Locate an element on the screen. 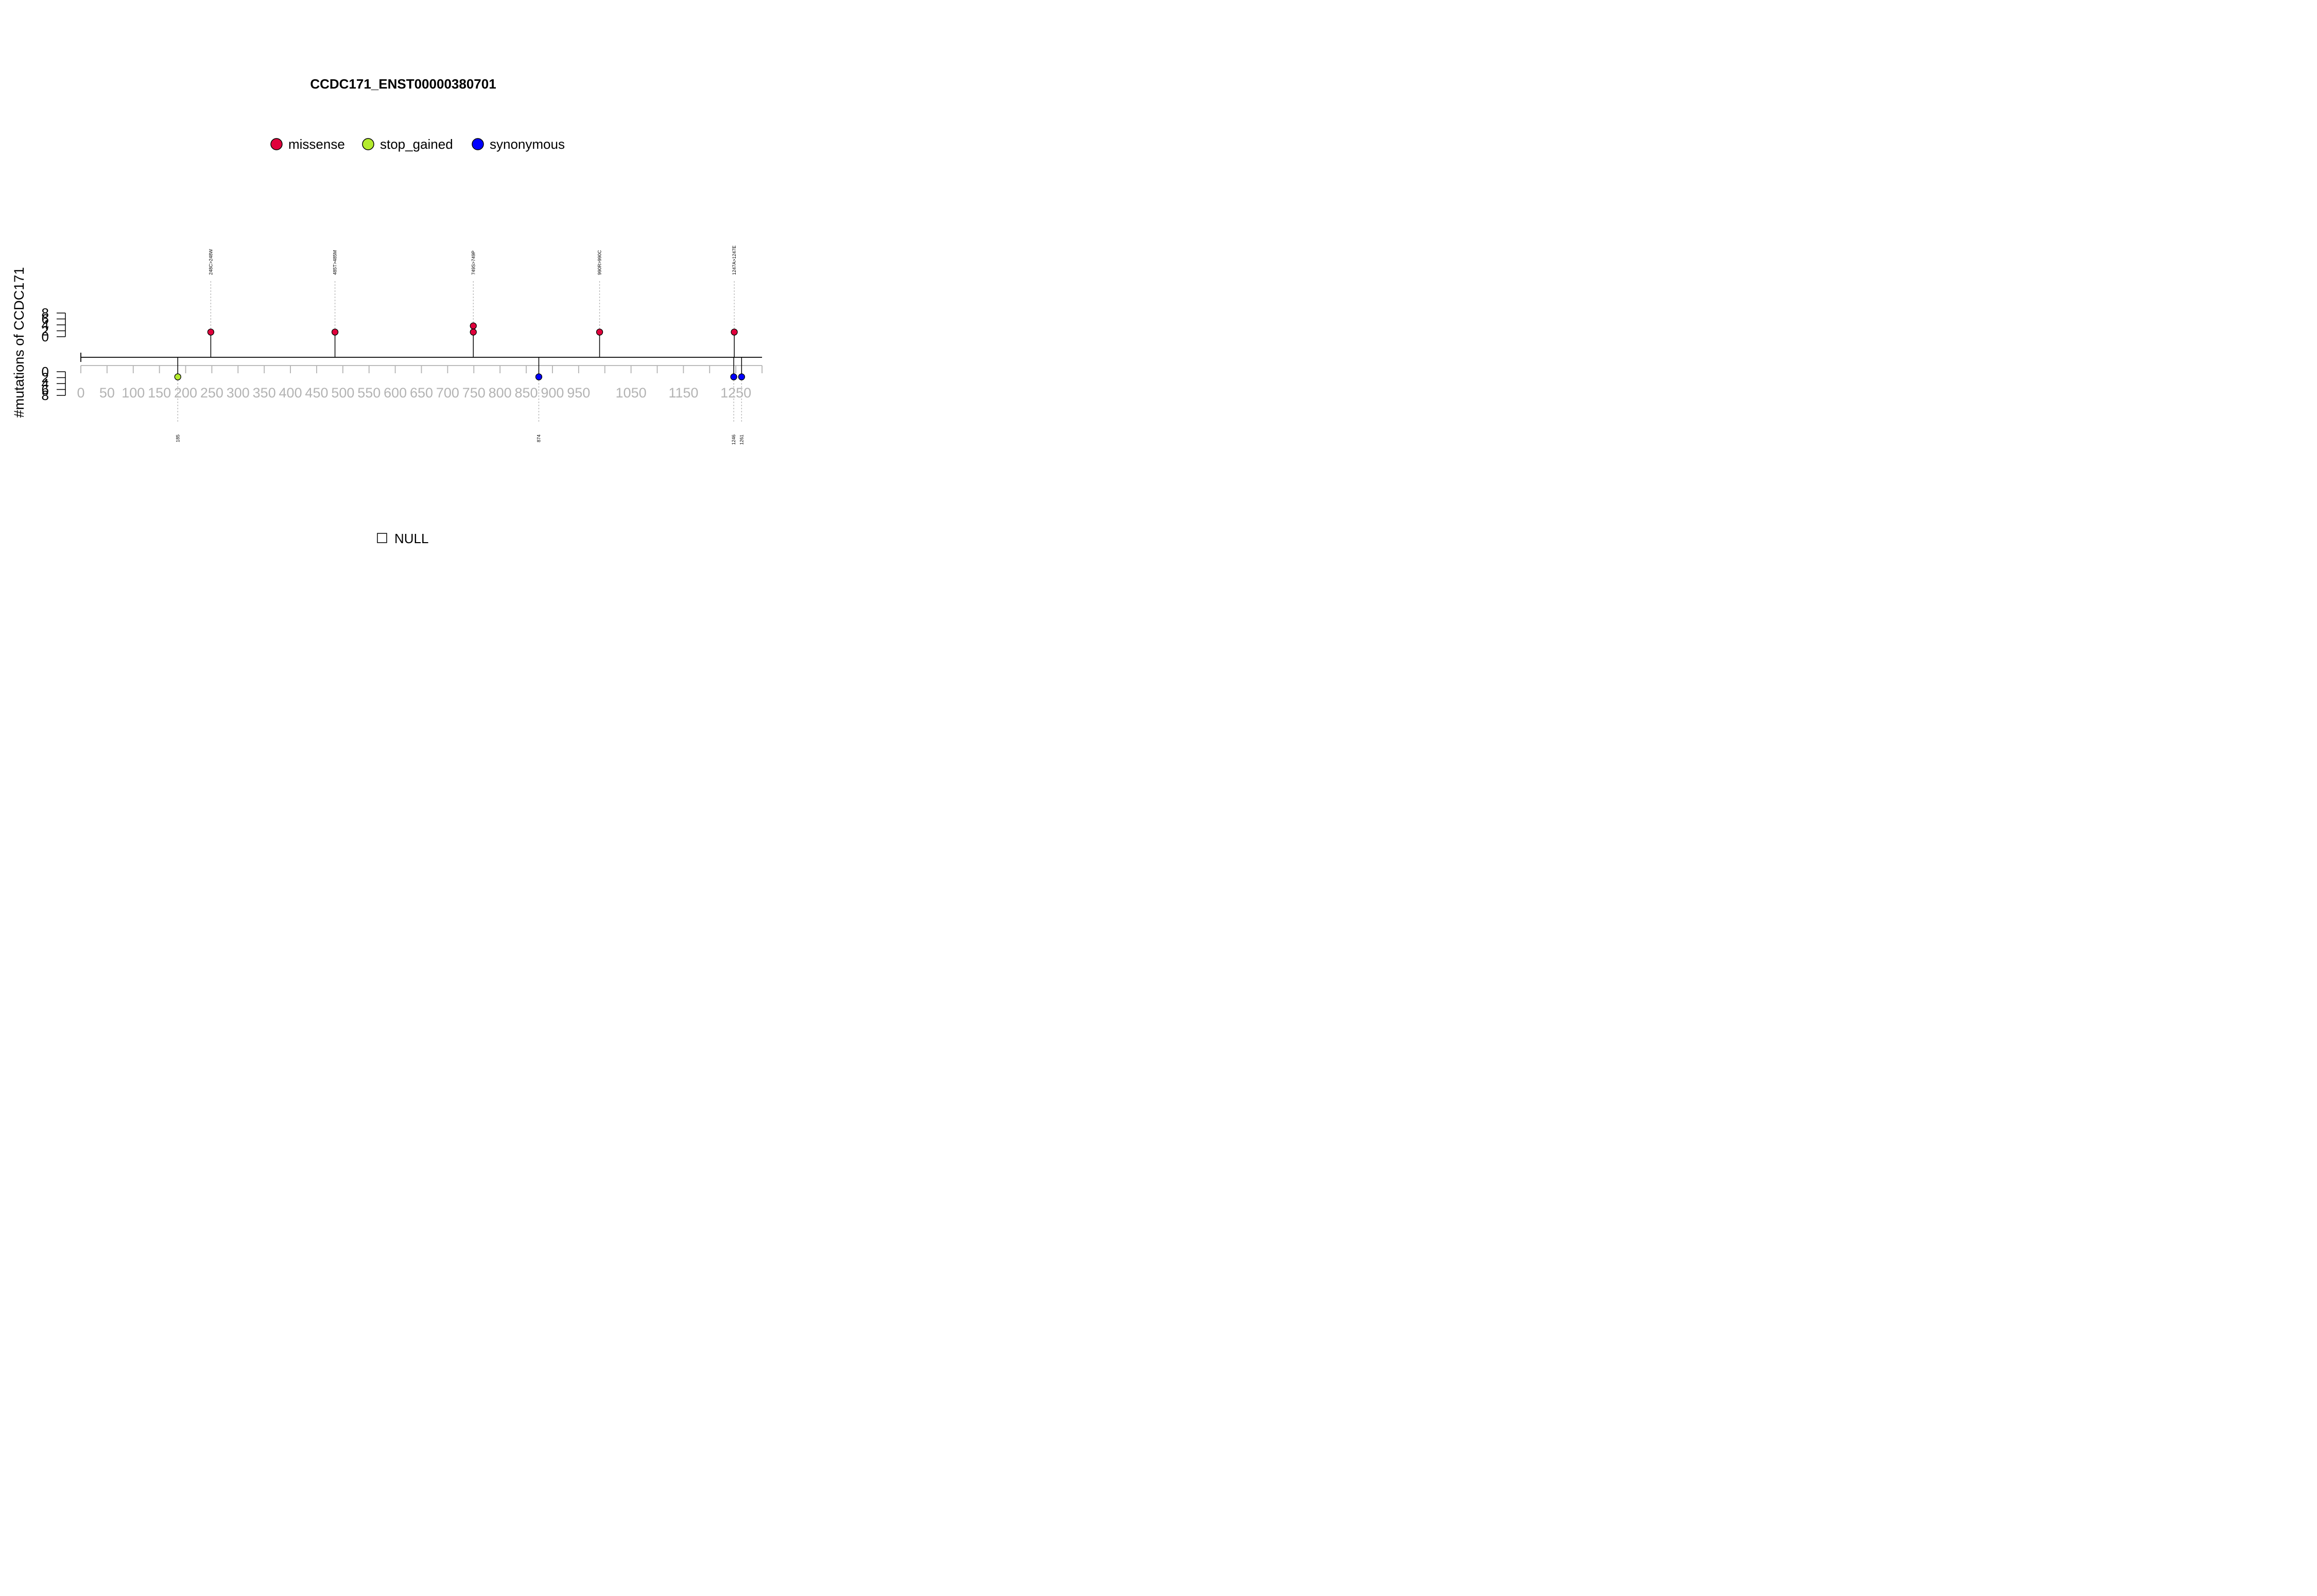  x-tick-label: 700 is located at coordinates (447, 393).